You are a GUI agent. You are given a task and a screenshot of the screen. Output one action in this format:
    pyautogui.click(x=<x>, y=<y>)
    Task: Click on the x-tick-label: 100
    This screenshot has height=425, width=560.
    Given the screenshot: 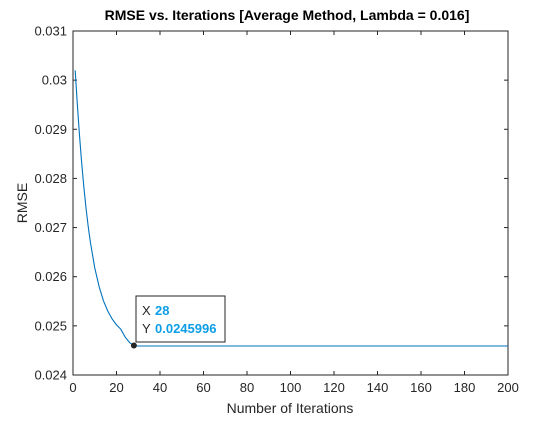 What is the action you would take?
    pyautogui.click(x=291, y=387)
    